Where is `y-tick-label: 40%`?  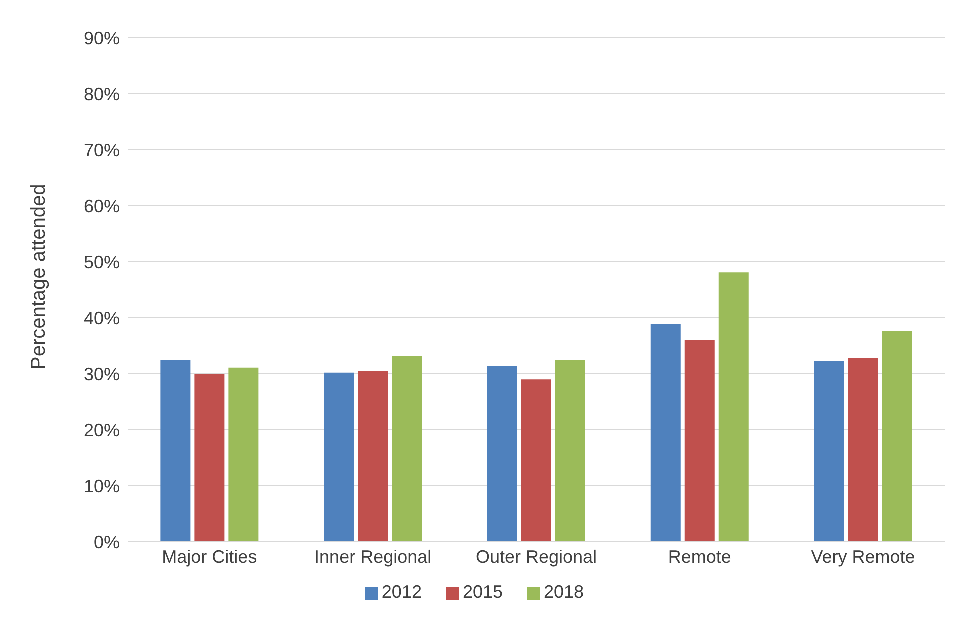
y-tick-label: 40% is located at coordinates (102, 318).